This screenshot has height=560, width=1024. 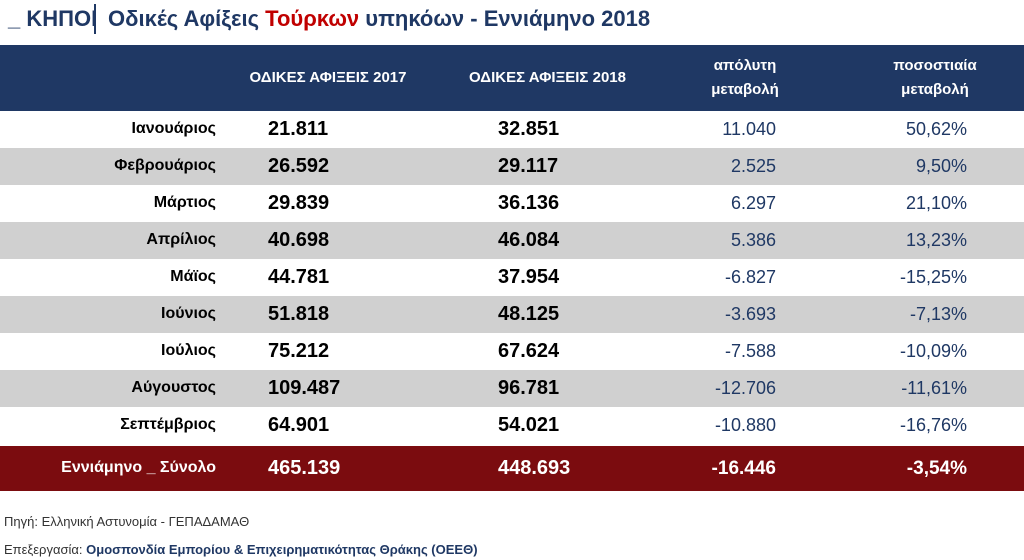 I want to click on table-row: Ιούνιος 51.818 48.125 -3.693 -7,13%, so click(x=512, y=314).